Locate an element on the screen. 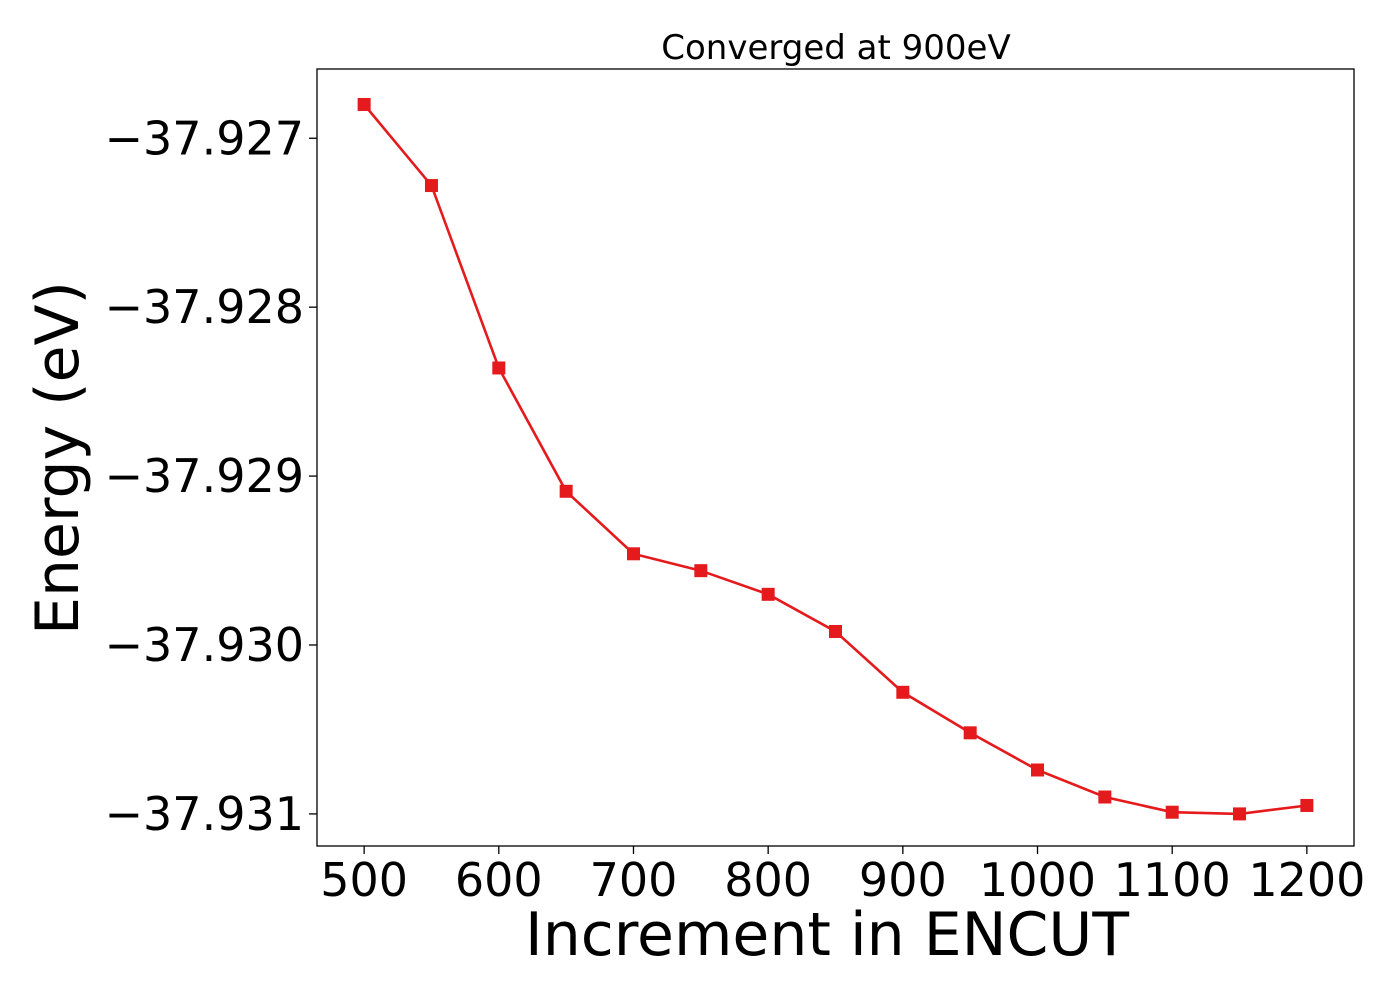  x-tick-label: 900 is located at coordinates (903, 880).